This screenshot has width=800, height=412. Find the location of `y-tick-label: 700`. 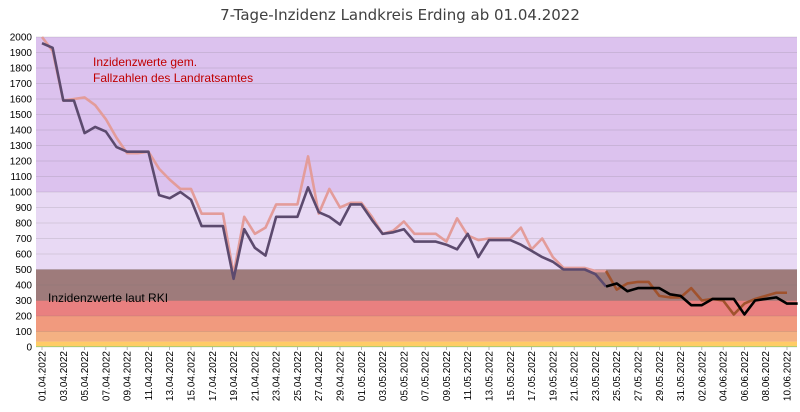

y-tick-label: 700 is located at coordinates (23, 239).